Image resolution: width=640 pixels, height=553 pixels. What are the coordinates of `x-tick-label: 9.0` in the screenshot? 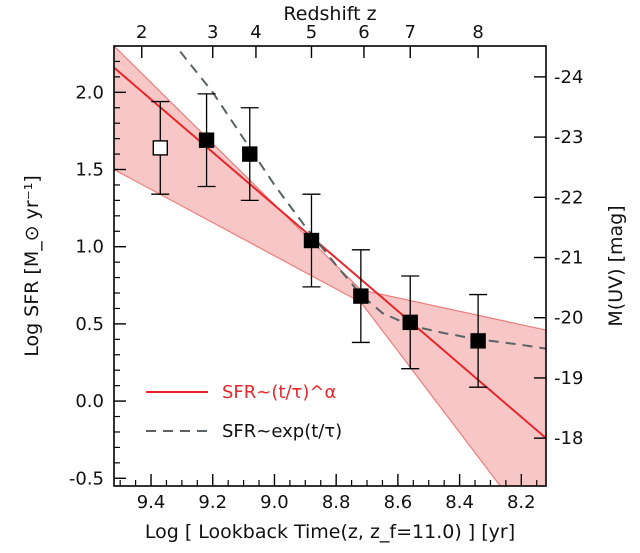 It's located at (274, 502).